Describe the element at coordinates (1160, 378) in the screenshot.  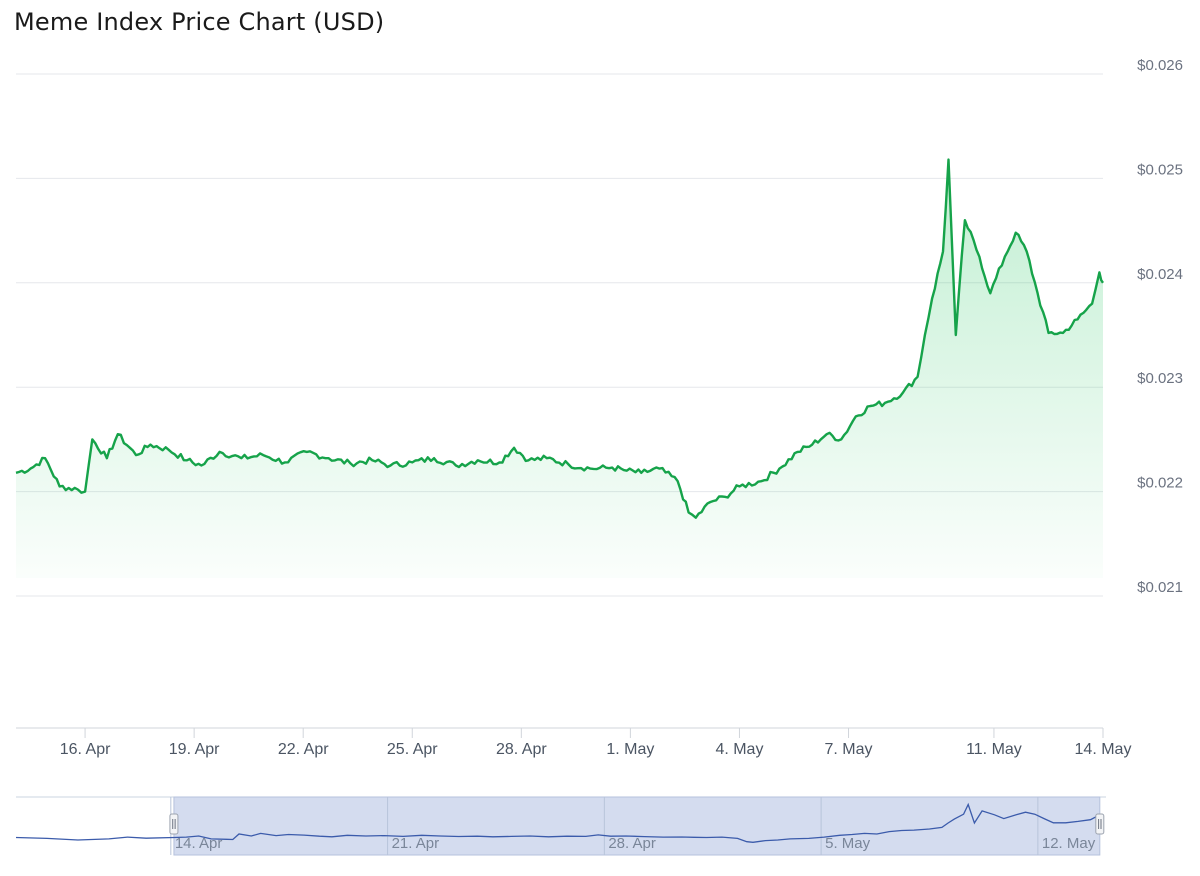
I see `y-tick-label: $0.023` at that location.